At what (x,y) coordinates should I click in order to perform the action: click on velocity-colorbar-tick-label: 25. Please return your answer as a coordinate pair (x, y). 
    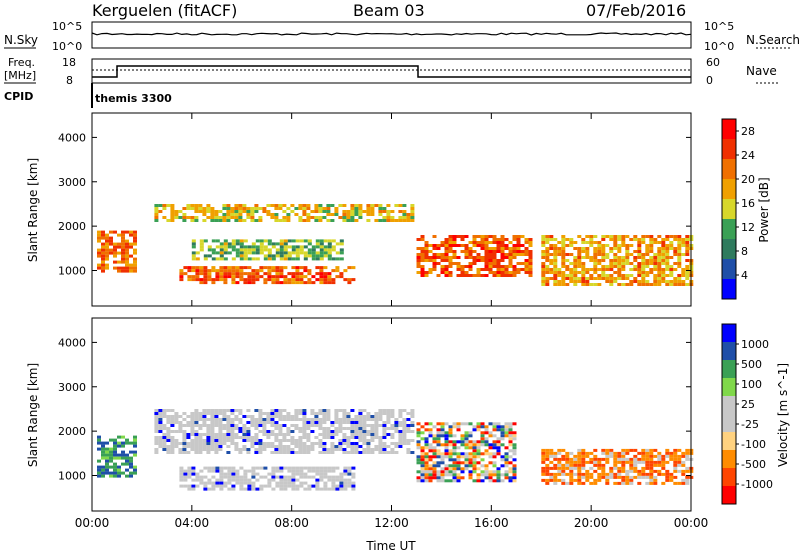
    Looking at the image, I should click on (748, 404).